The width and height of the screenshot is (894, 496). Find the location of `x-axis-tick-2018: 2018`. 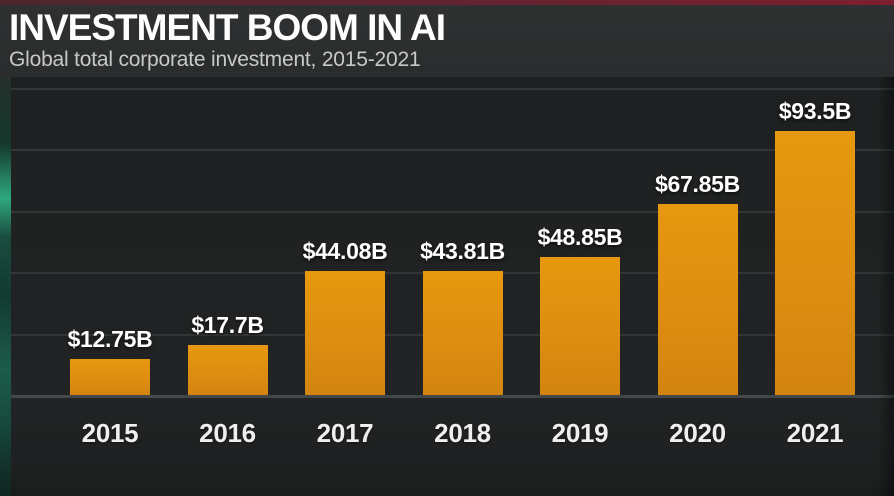

x-axis-tick-2018: 2018 is located at coordinates (462, 433).